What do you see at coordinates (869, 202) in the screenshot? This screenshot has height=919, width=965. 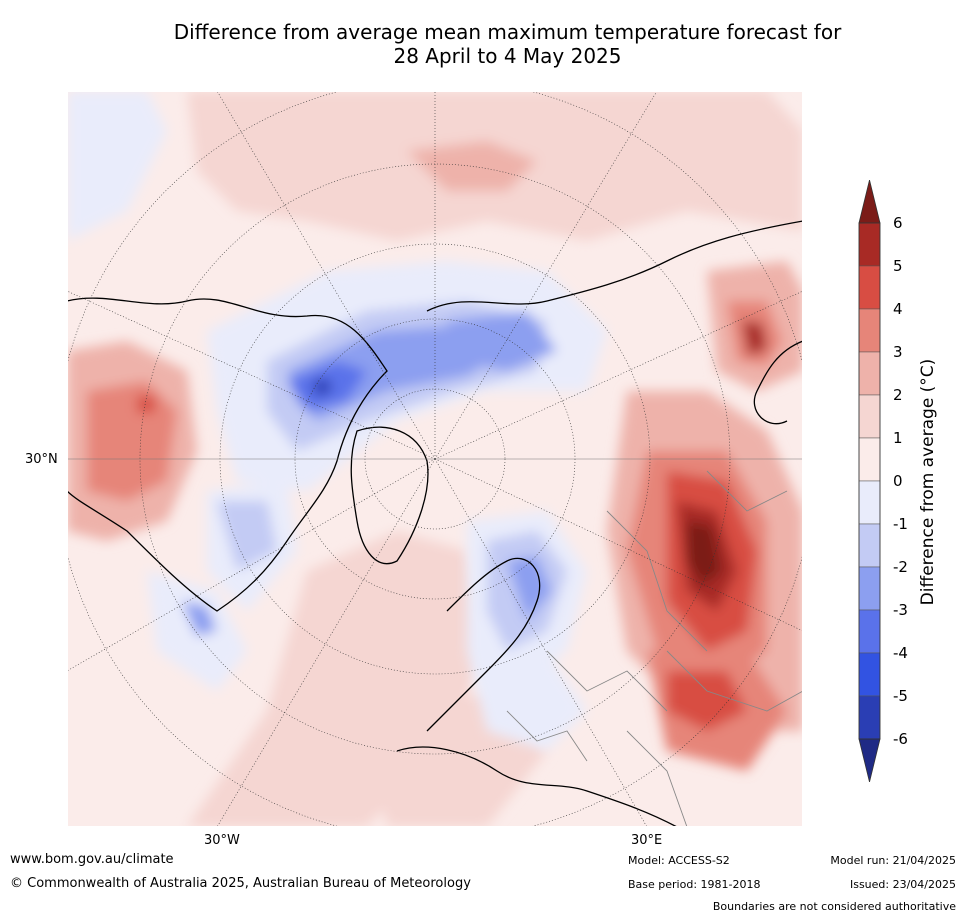 I see `colorbar-extend-top` at bounding box center [869, 202].